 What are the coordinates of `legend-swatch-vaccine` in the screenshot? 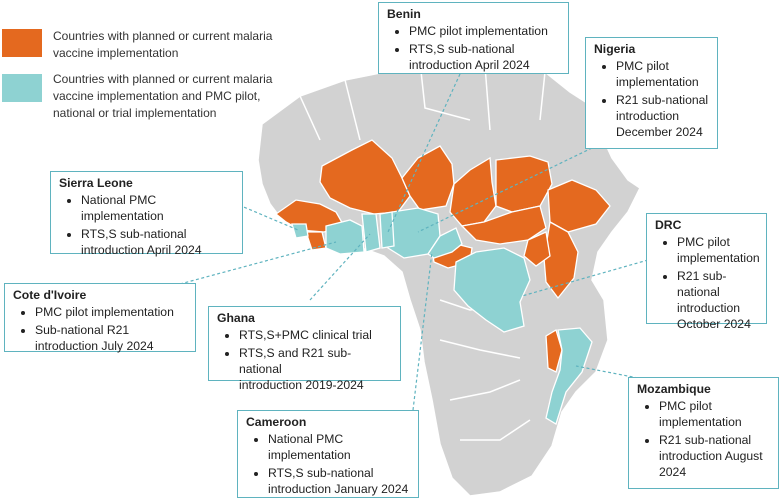 It's located at (22, 43).